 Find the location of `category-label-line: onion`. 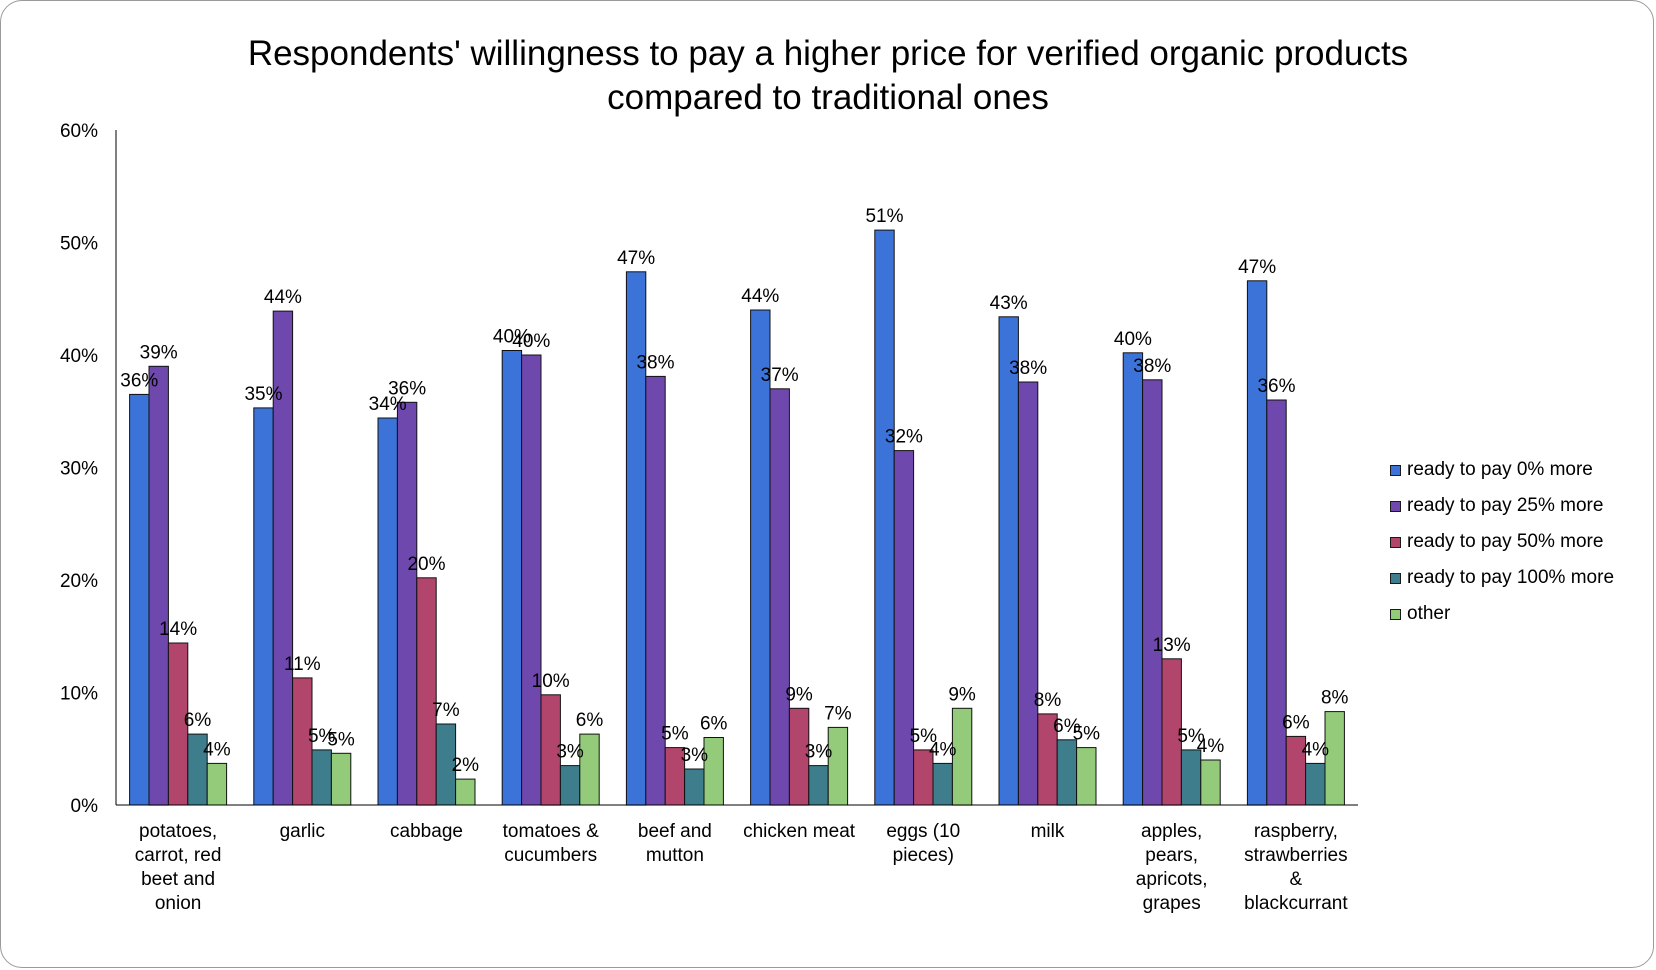

category-label-line: onion is located at coordinates (178, 903).